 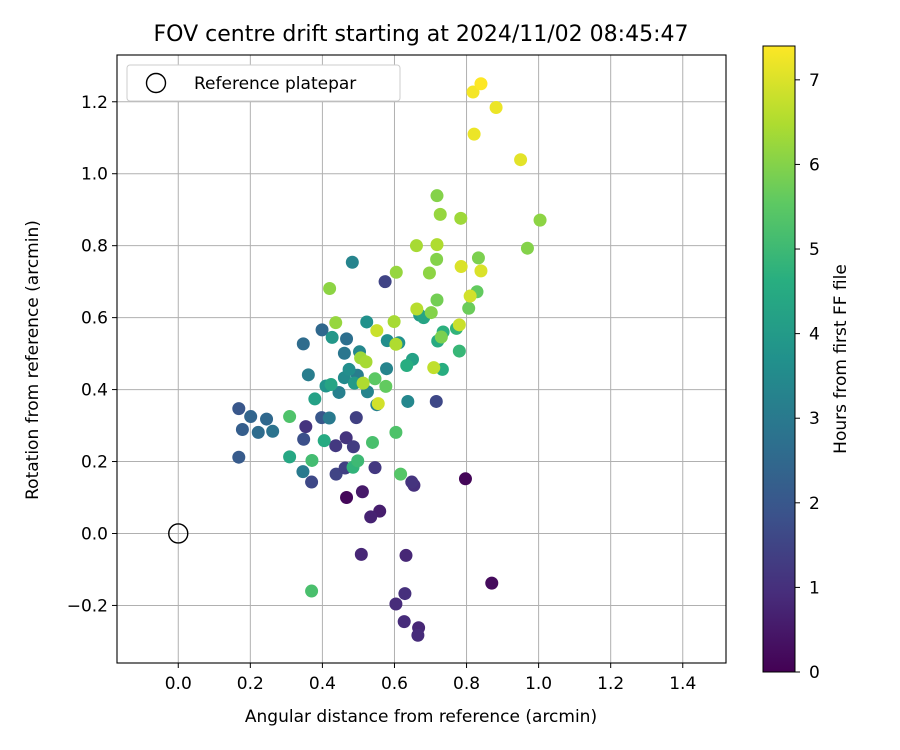 What do you see at coordinates (814, 588) in the screenshot?
I see `colorbar-tick-label: 1` at bounding box center [814, 588].